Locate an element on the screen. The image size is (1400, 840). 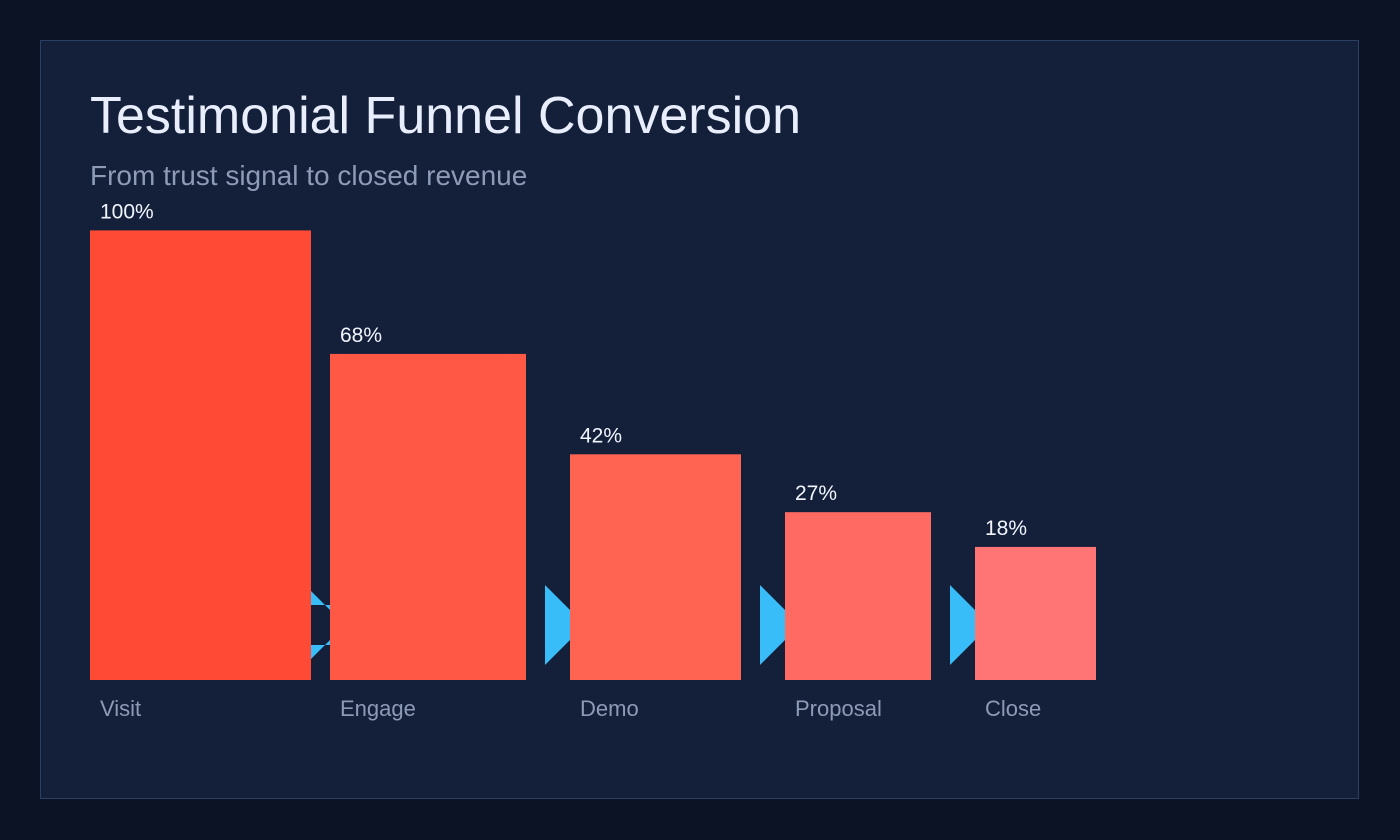
value-label: 18% is located at coordinates (1006, 528).